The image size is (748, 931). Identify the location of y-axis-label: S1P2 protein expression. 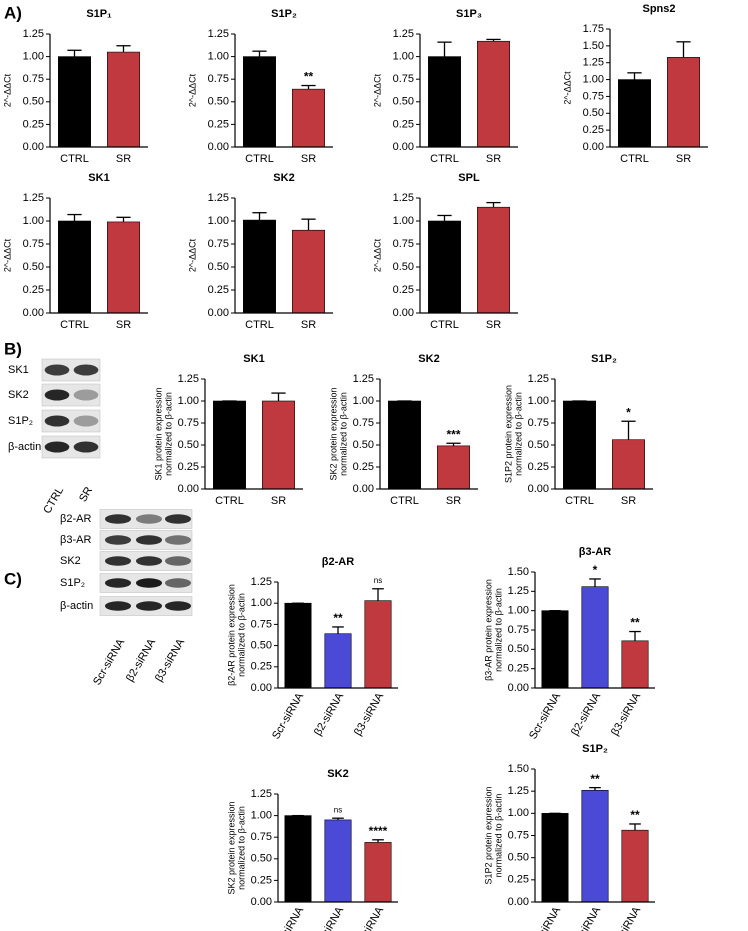
(508, 434).